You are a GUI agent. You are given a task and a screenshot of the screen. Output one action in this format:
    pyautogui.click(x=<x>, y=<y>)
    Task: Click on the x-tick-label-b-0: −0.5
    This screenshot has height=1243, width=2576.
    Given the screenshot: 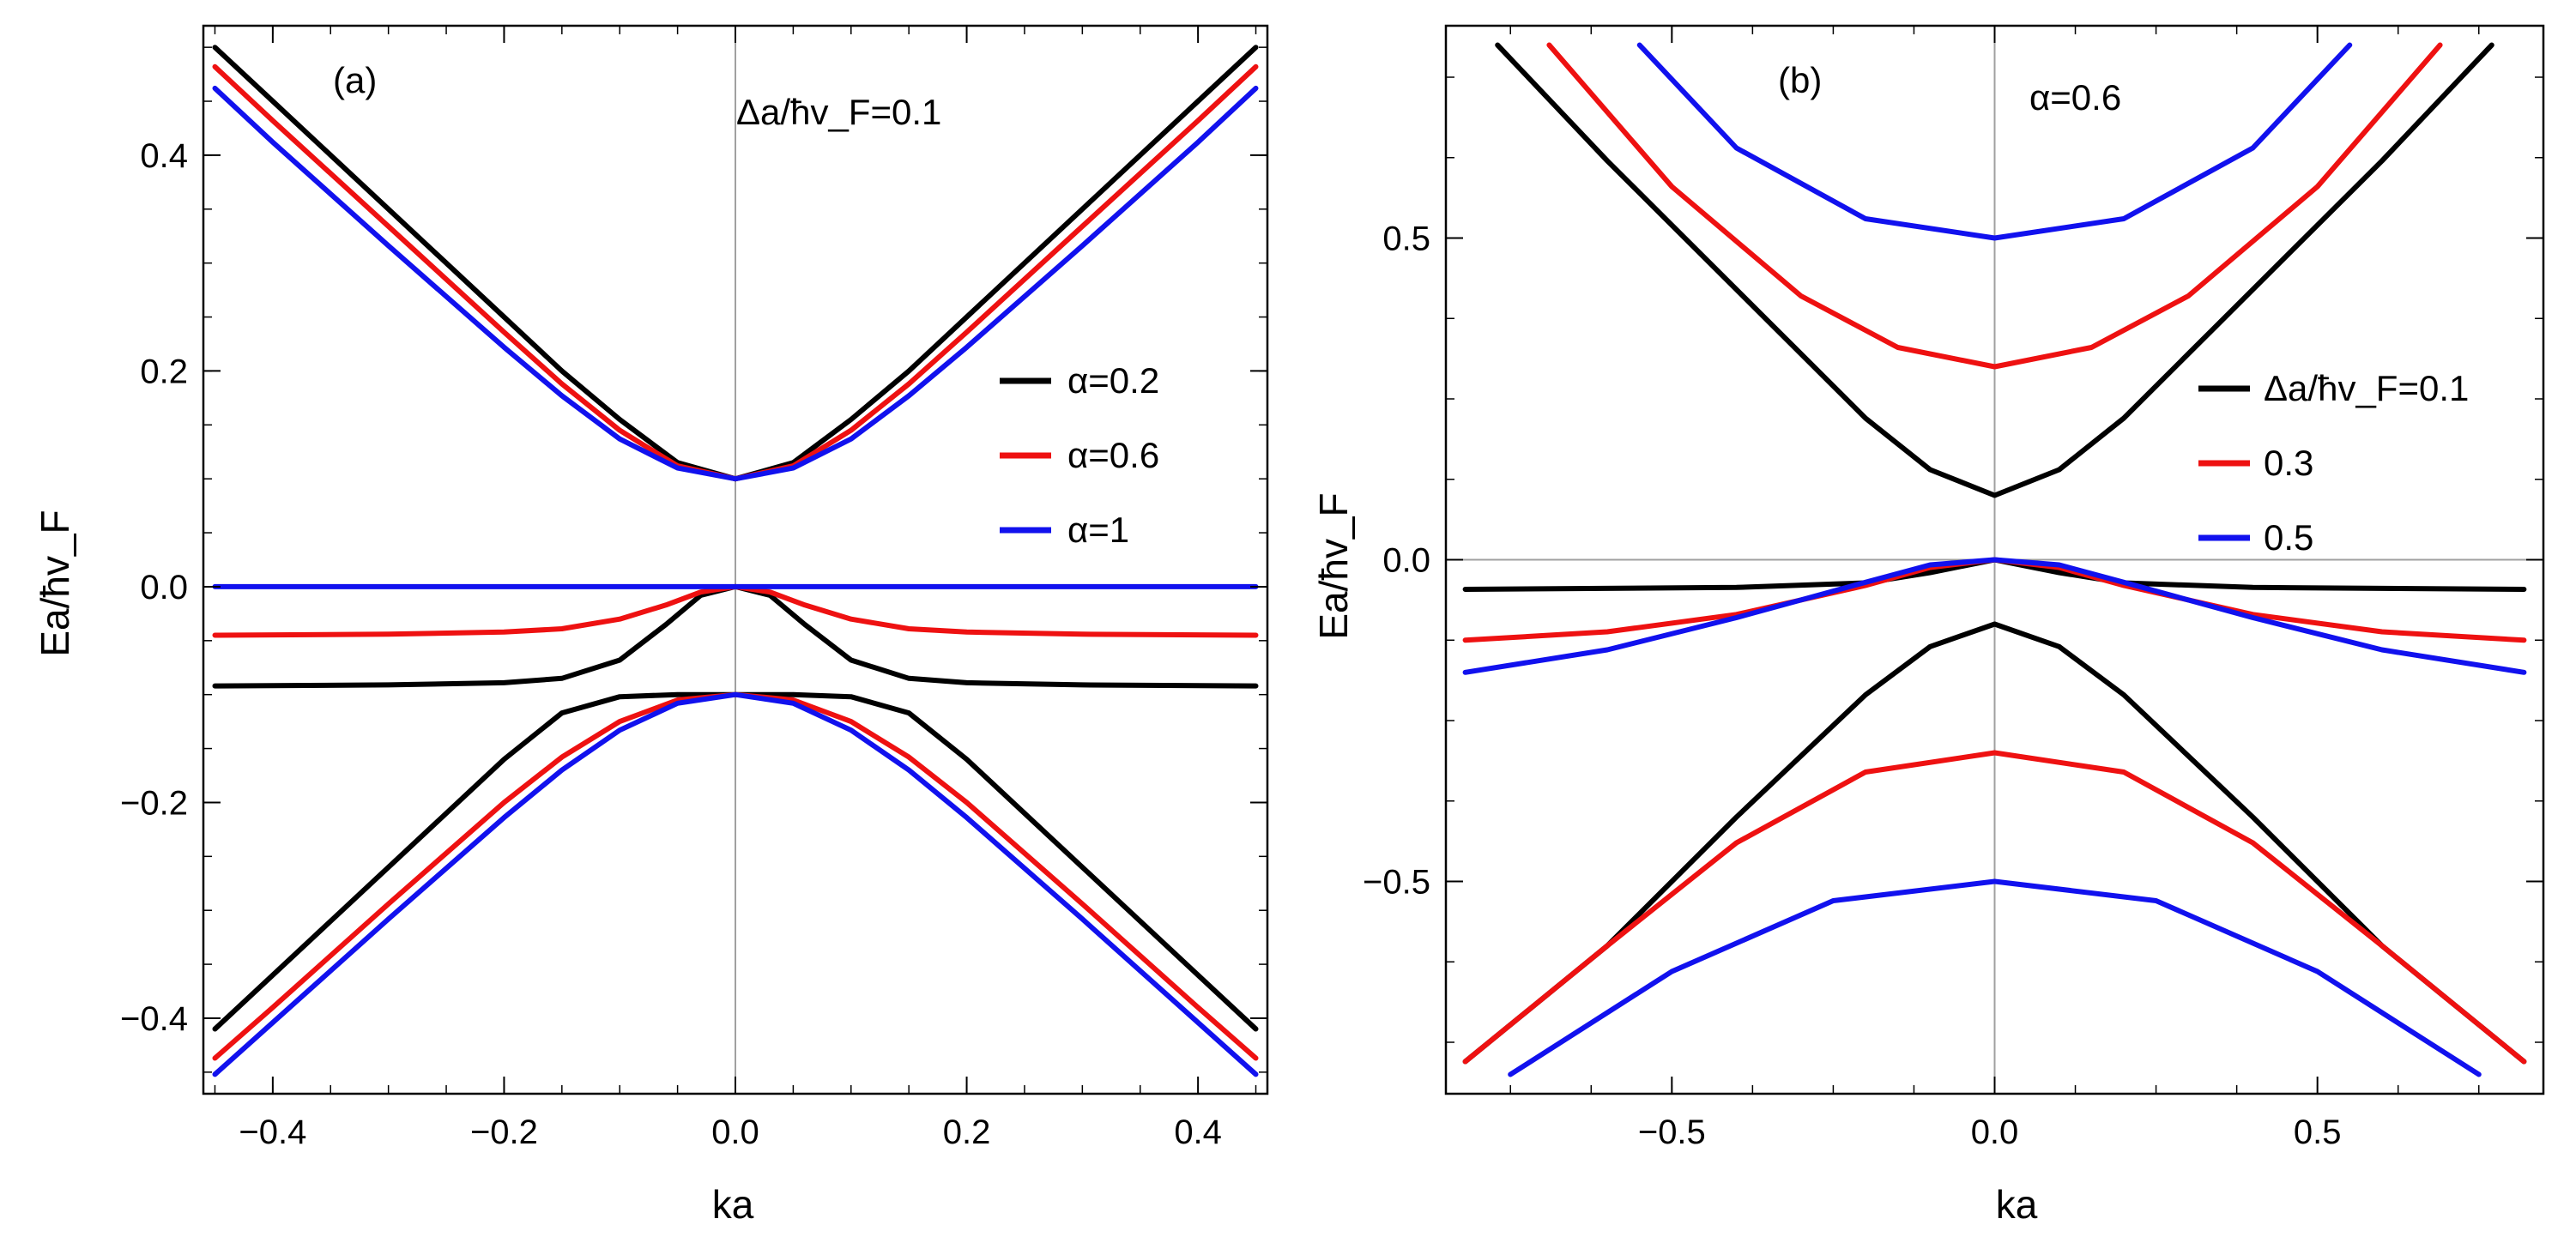 What is the action you would take?
    pyautogui.click(x=1672, y=1132)
    